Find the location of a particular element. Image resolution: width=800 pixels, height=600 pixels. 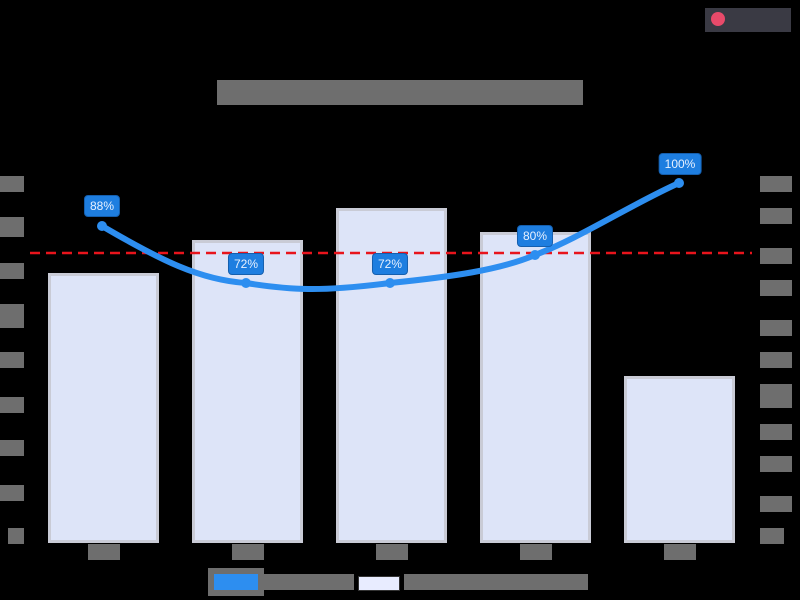

data-label: 100% is located at coordinates (680, 164).